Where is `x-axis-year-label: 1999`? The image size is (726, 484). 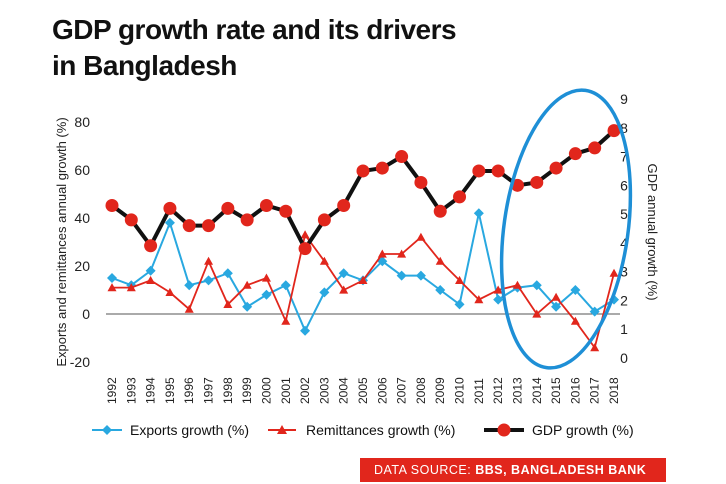
x-axis-year-label: 1999 is located at coordinates (247, 390).